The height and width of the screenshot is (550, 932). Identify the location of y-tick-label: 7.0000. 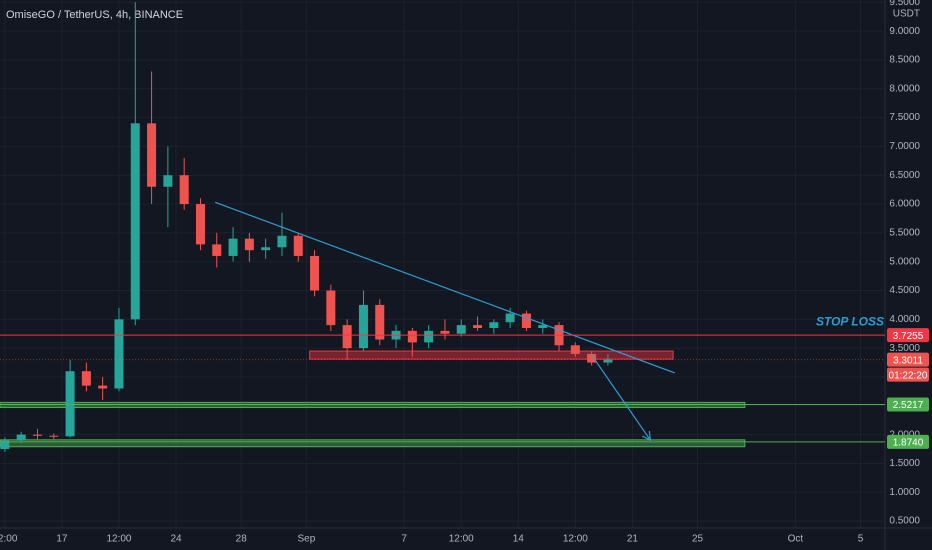
(904, 146).